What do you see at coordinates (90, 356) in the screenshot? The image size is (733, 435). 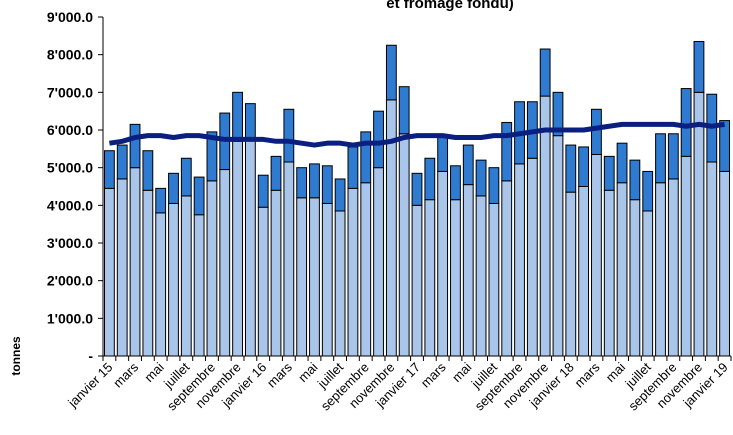 I see `y-tick-label: -` at bounding box center [90, 356].